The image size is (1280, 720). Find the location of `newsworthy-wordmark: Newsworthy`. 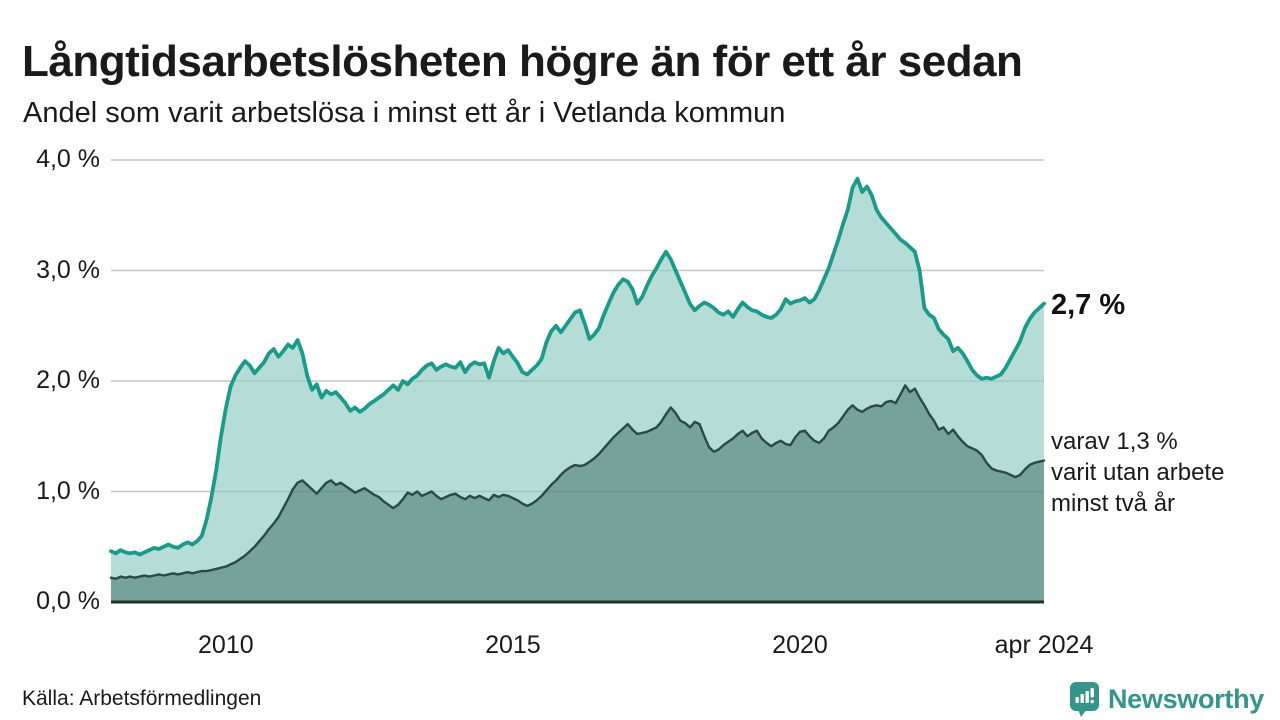

newsworthy-wordmark: Newsworthy is located at coordinates (1185, 699).